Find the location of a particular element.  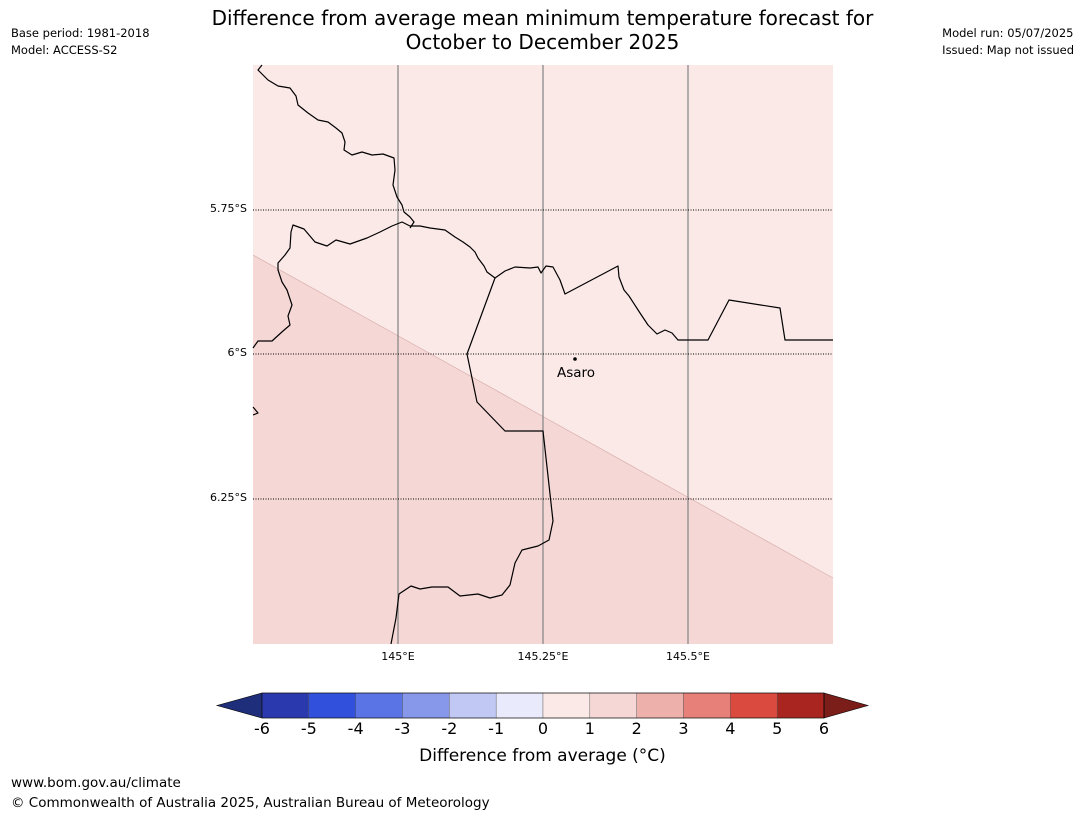

model-name: Model: ACCESS-S2 is located at coordinates (64, 50).